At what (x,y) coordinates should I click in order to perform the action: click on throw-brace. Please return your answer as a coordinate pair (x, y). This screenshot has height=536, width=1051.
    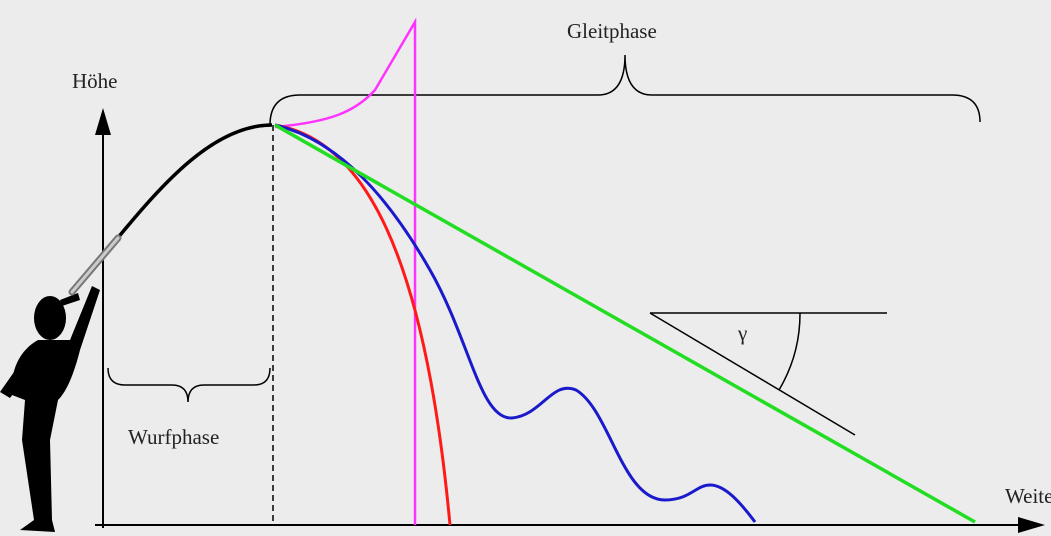
    Looking at the image, I should click on (189, 385).